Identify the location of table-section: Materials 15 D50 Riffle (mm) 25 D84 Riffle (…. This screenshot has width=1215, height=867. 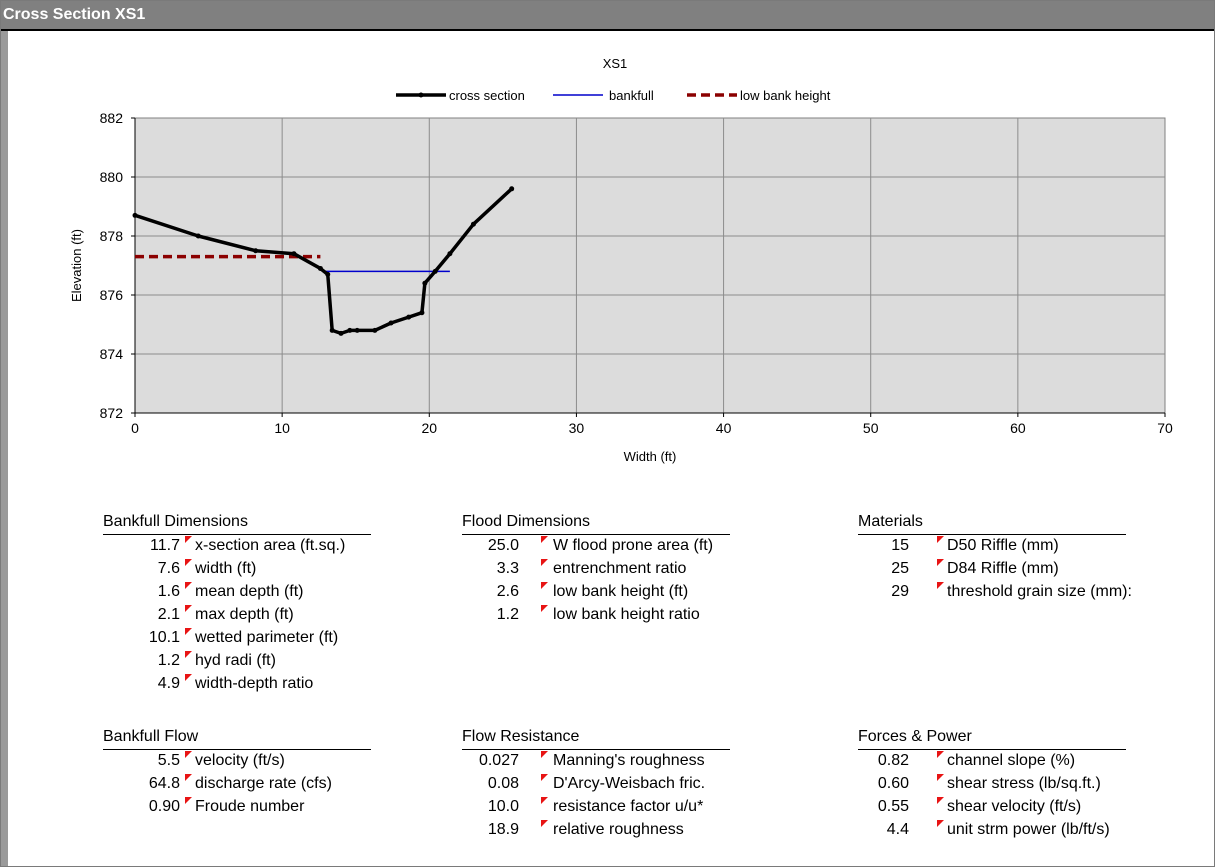
(995, 561).